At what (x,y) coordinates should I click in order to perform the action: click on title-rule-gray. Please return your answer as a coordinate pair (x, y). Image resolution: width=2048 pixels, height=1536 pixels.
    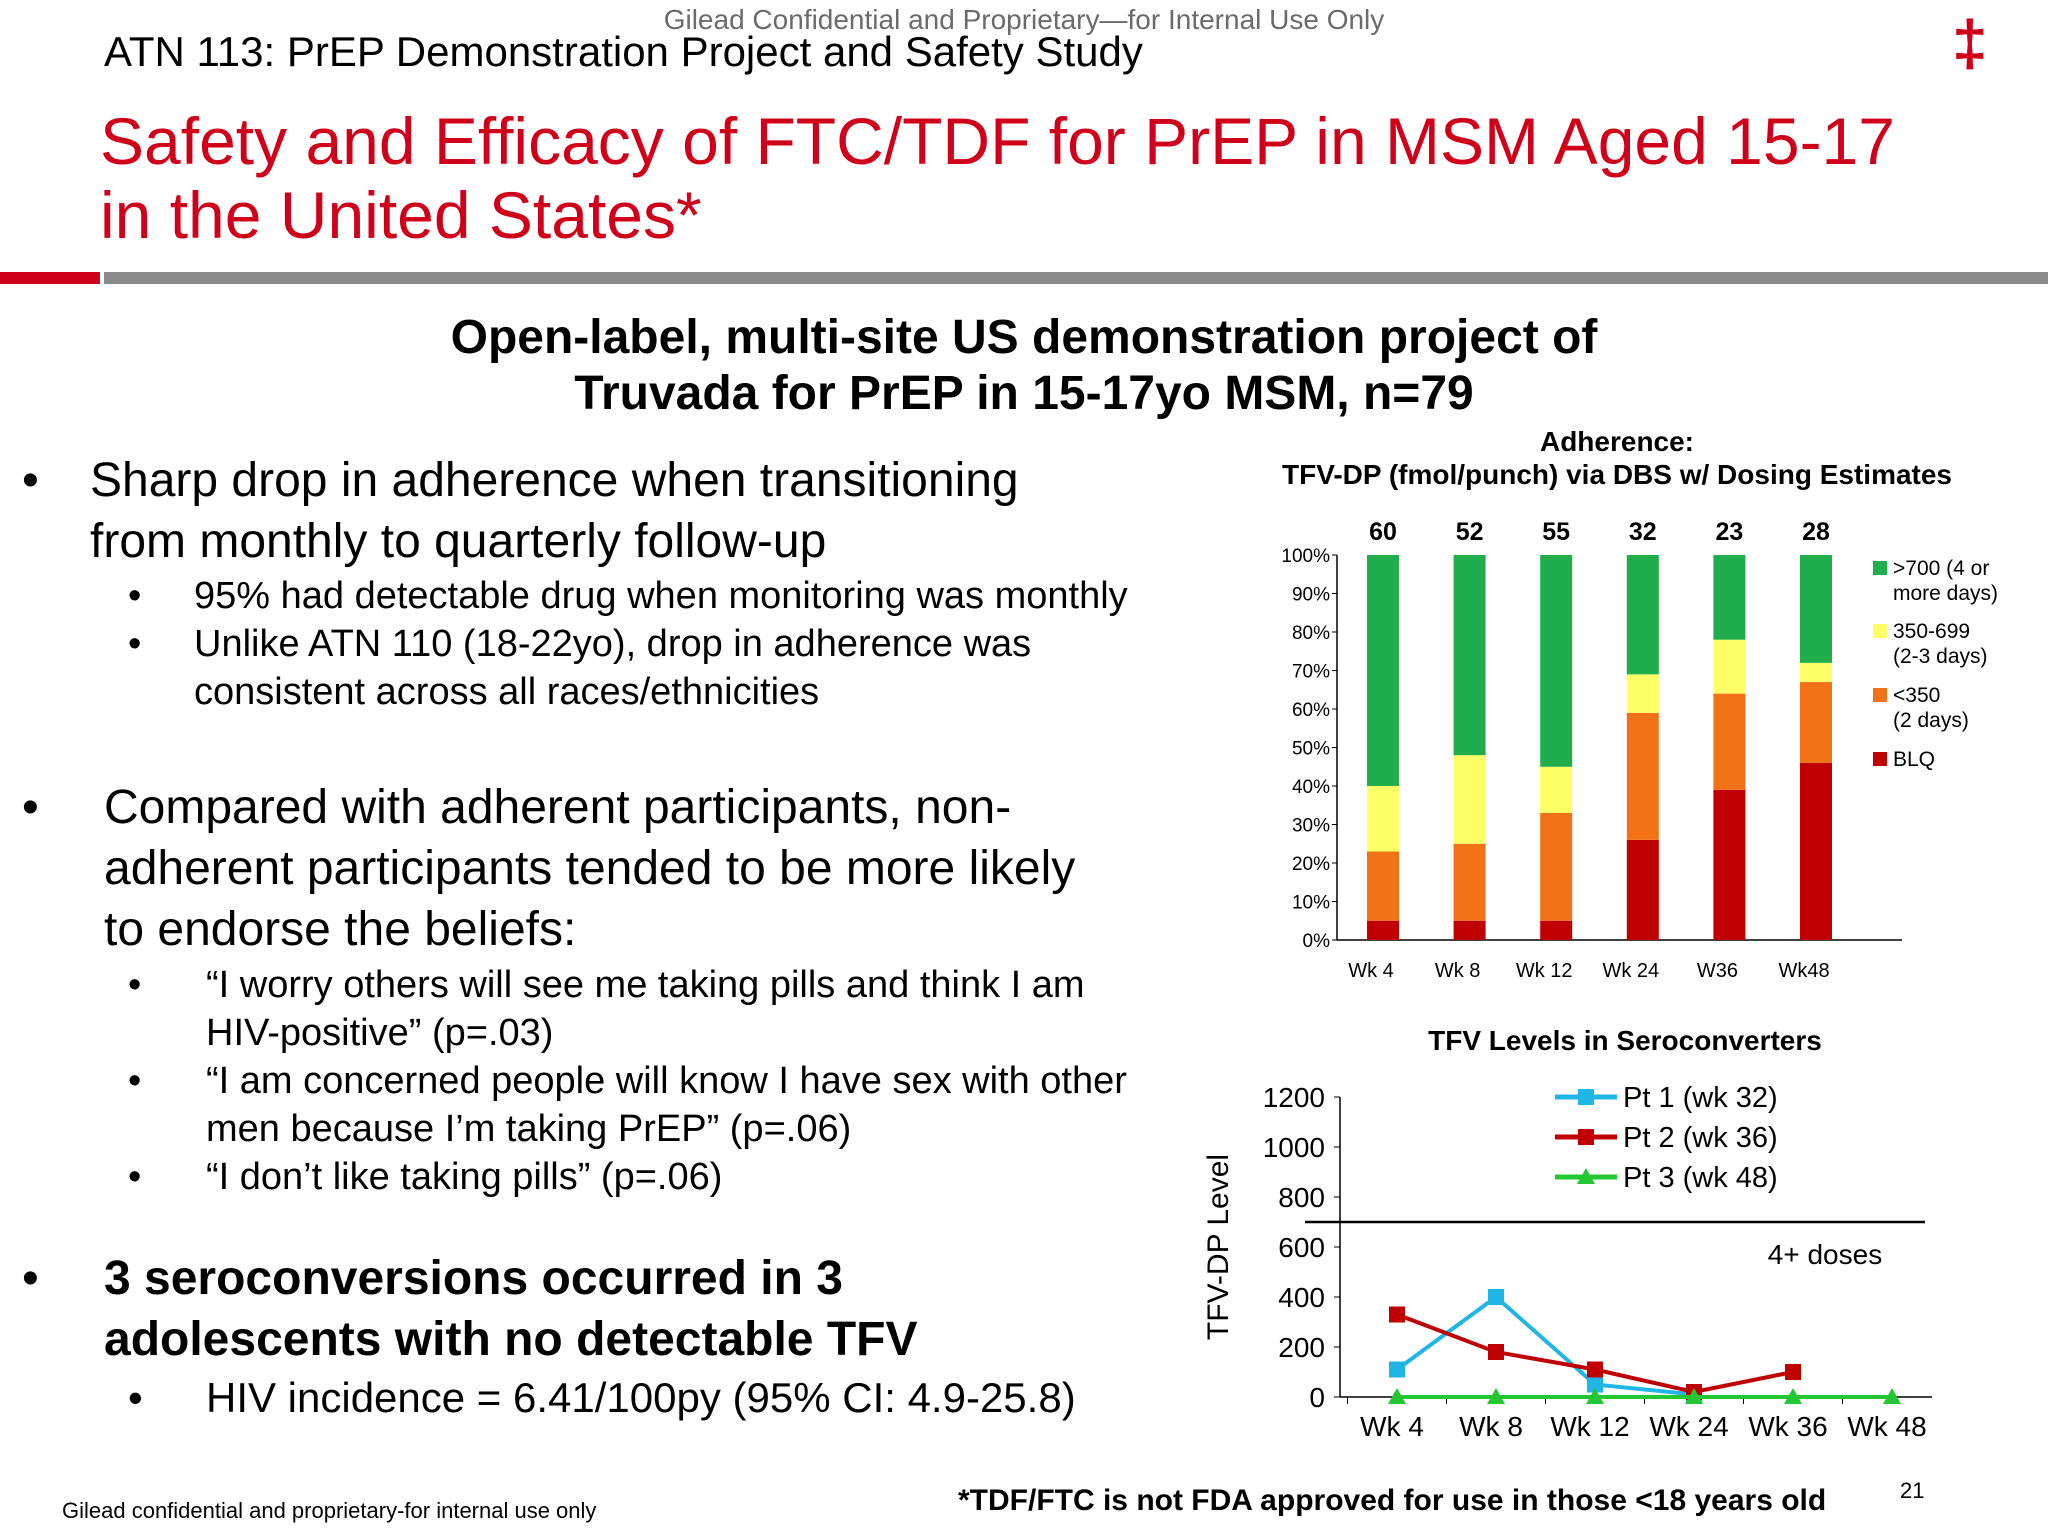
    Looking at the image, I should click on (1076, 278).